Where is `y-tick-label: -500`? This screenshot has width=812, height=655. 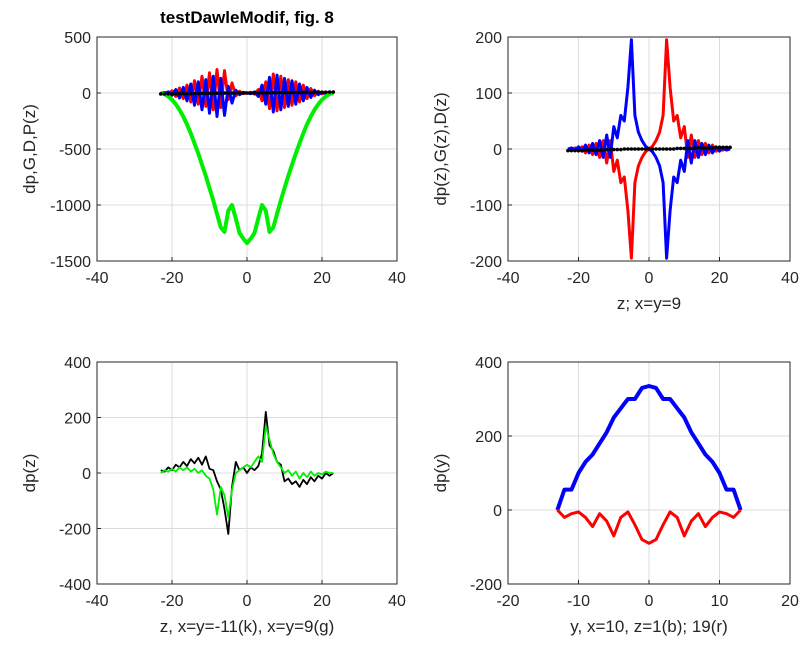 y-tick-label: -500 is located at coordinates (75, 150).